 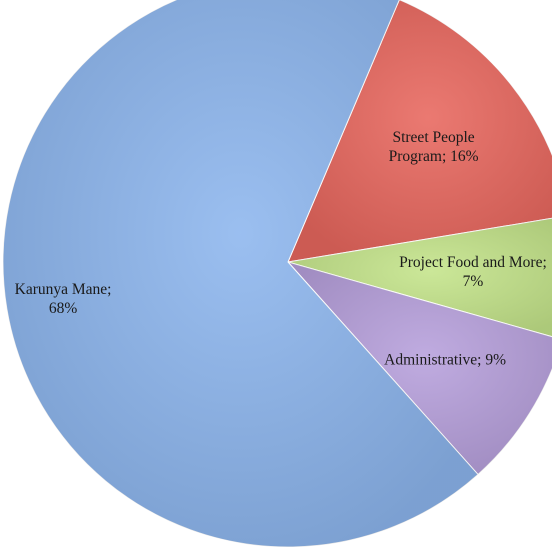 What do you see at coordinates (496, 360) in the screenshot?
I see `value-label: 9%` at bounding box center [496, 360].